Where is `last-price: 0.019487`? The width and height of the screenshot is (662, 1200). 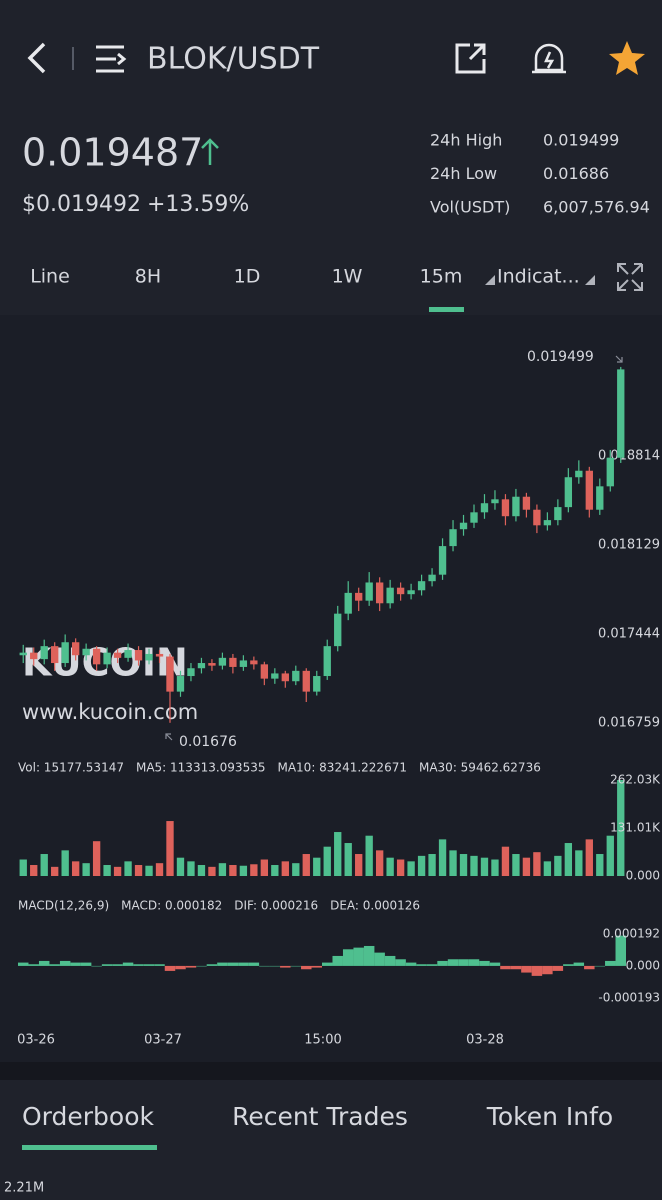 last-price: 0.019487 is located at coordinates (112, 153).